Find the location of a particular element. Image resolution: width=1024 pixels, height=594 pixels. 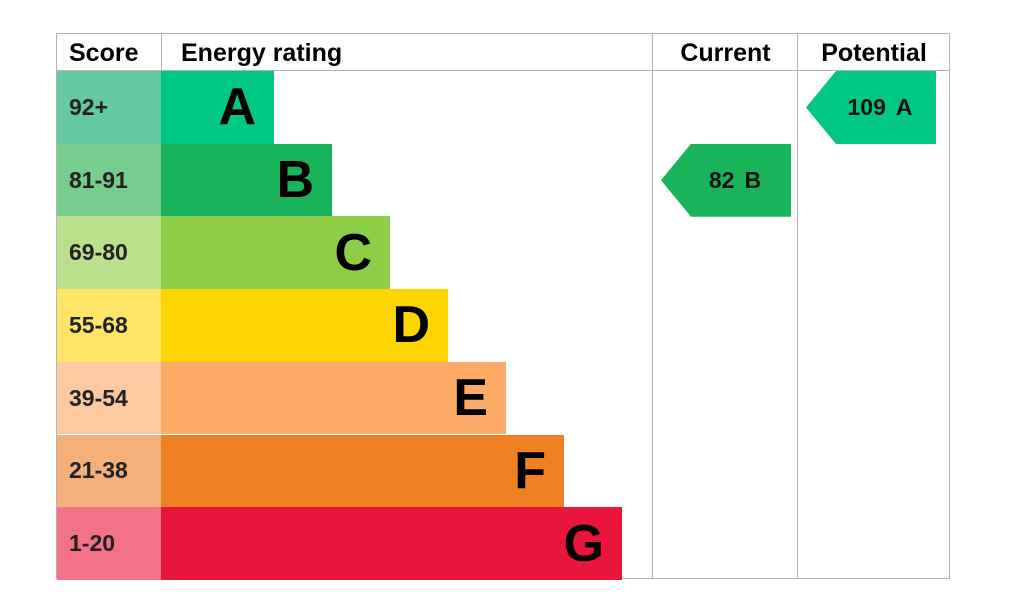

current-rating-arrow-letter: B is located at coordinates (753, 179).